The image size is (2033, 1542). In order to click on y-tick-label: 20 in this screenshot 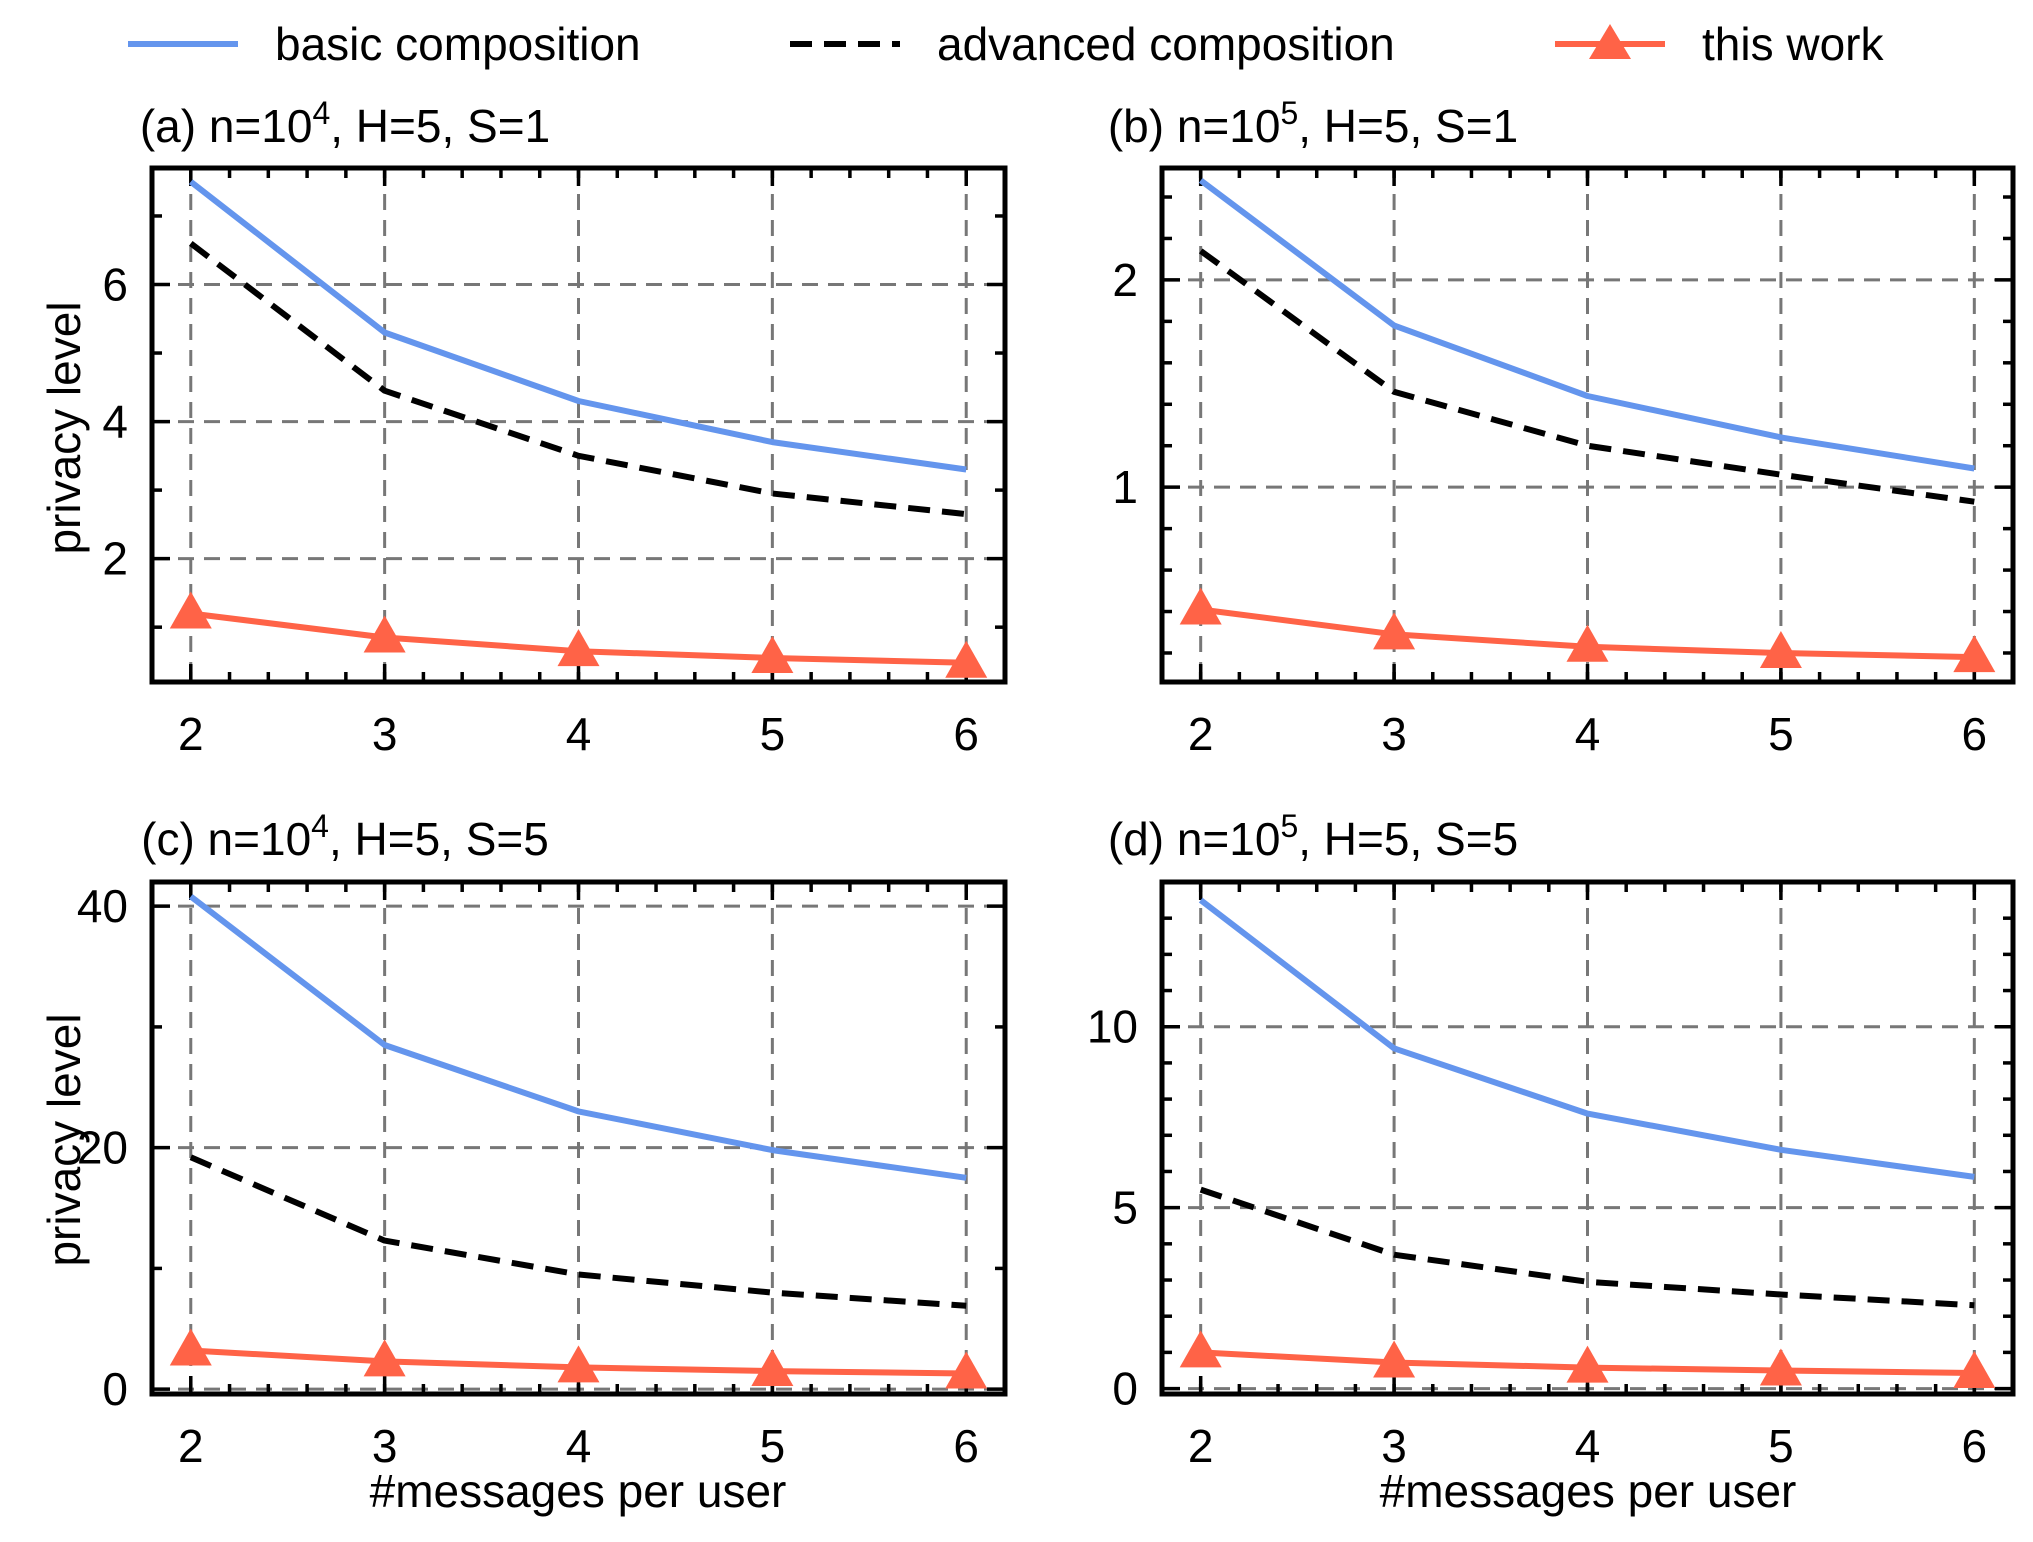, I will do `click(102, 1148)`.